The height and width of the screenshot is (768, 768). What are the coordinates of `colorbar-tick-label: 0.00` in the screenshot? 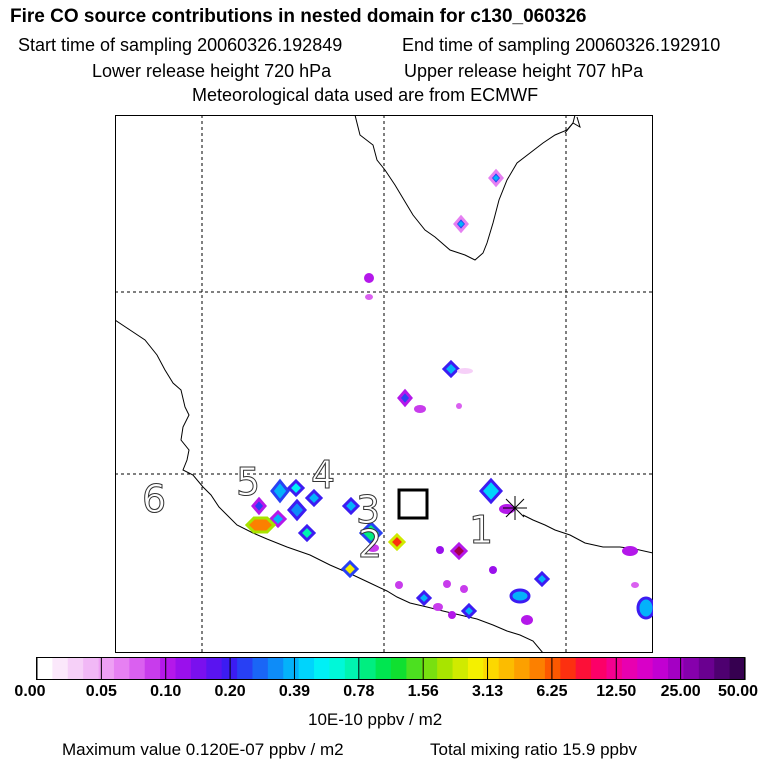 It's located at (30, 691).